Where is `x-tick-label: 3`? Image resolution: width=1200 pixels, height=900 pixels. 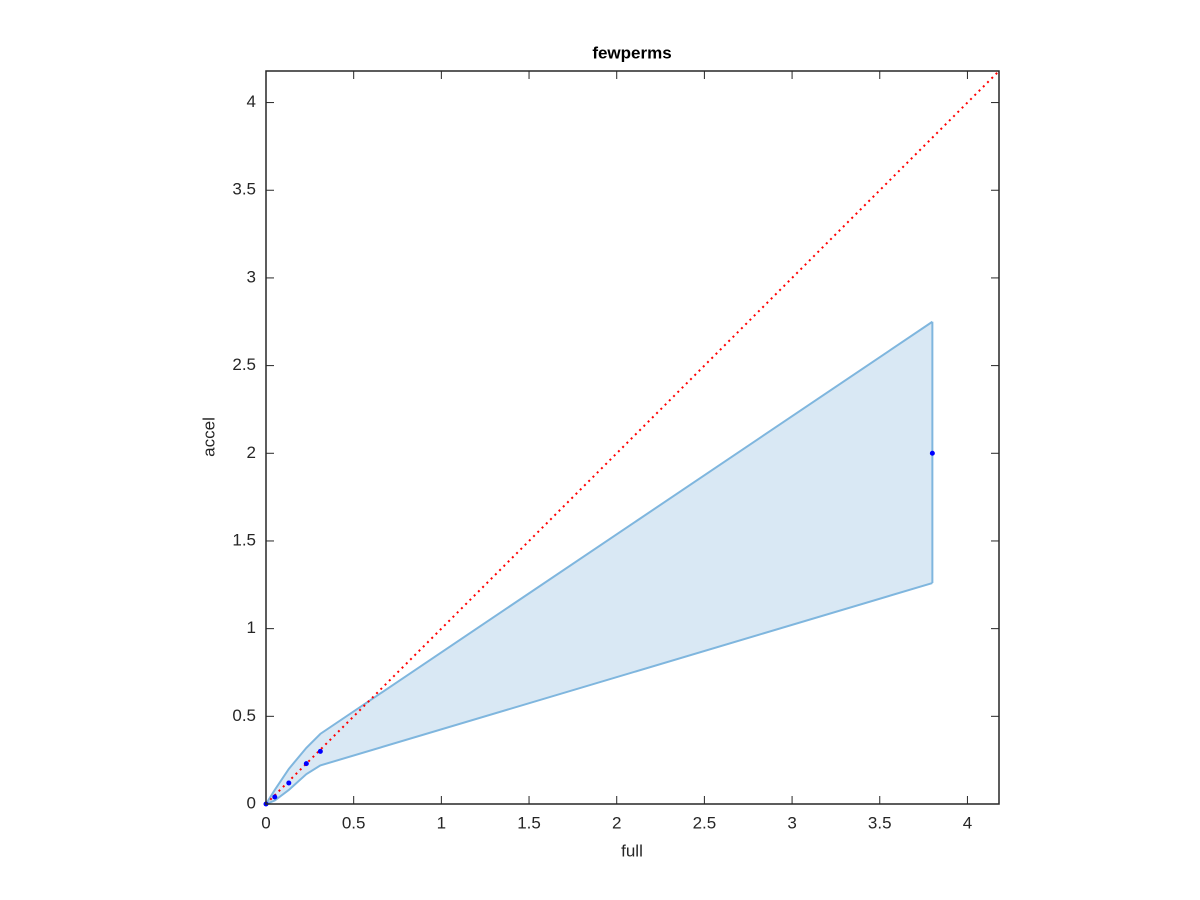 x-tick-label: 3 is located at coordinates (791, 822).